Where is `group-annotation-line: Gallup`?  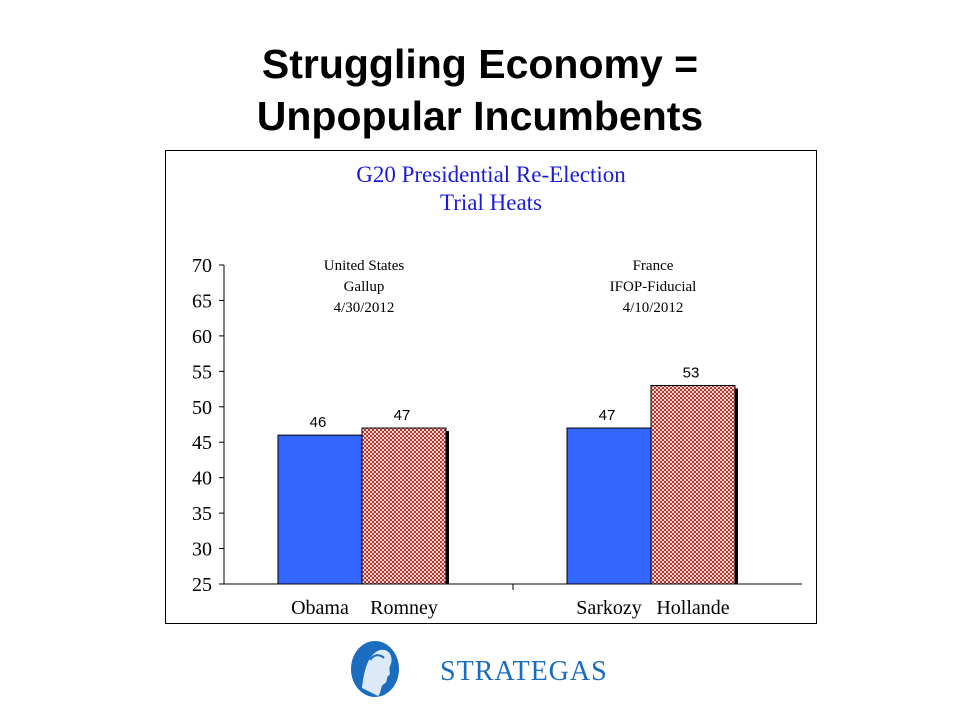 group-annotation-line: Gallup is located at coordinates (364, 287).